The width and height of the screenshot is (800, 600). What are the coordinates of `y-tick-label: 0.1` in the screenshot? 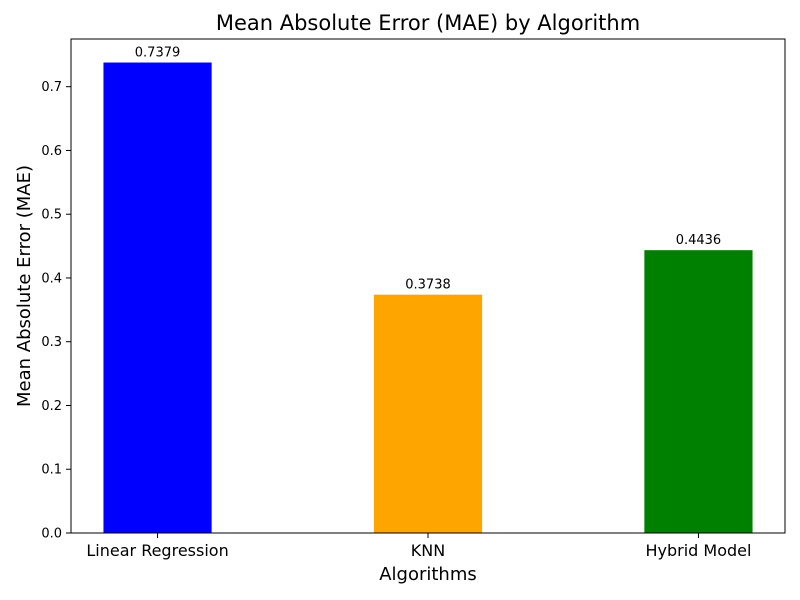 It's located at (51, 470).